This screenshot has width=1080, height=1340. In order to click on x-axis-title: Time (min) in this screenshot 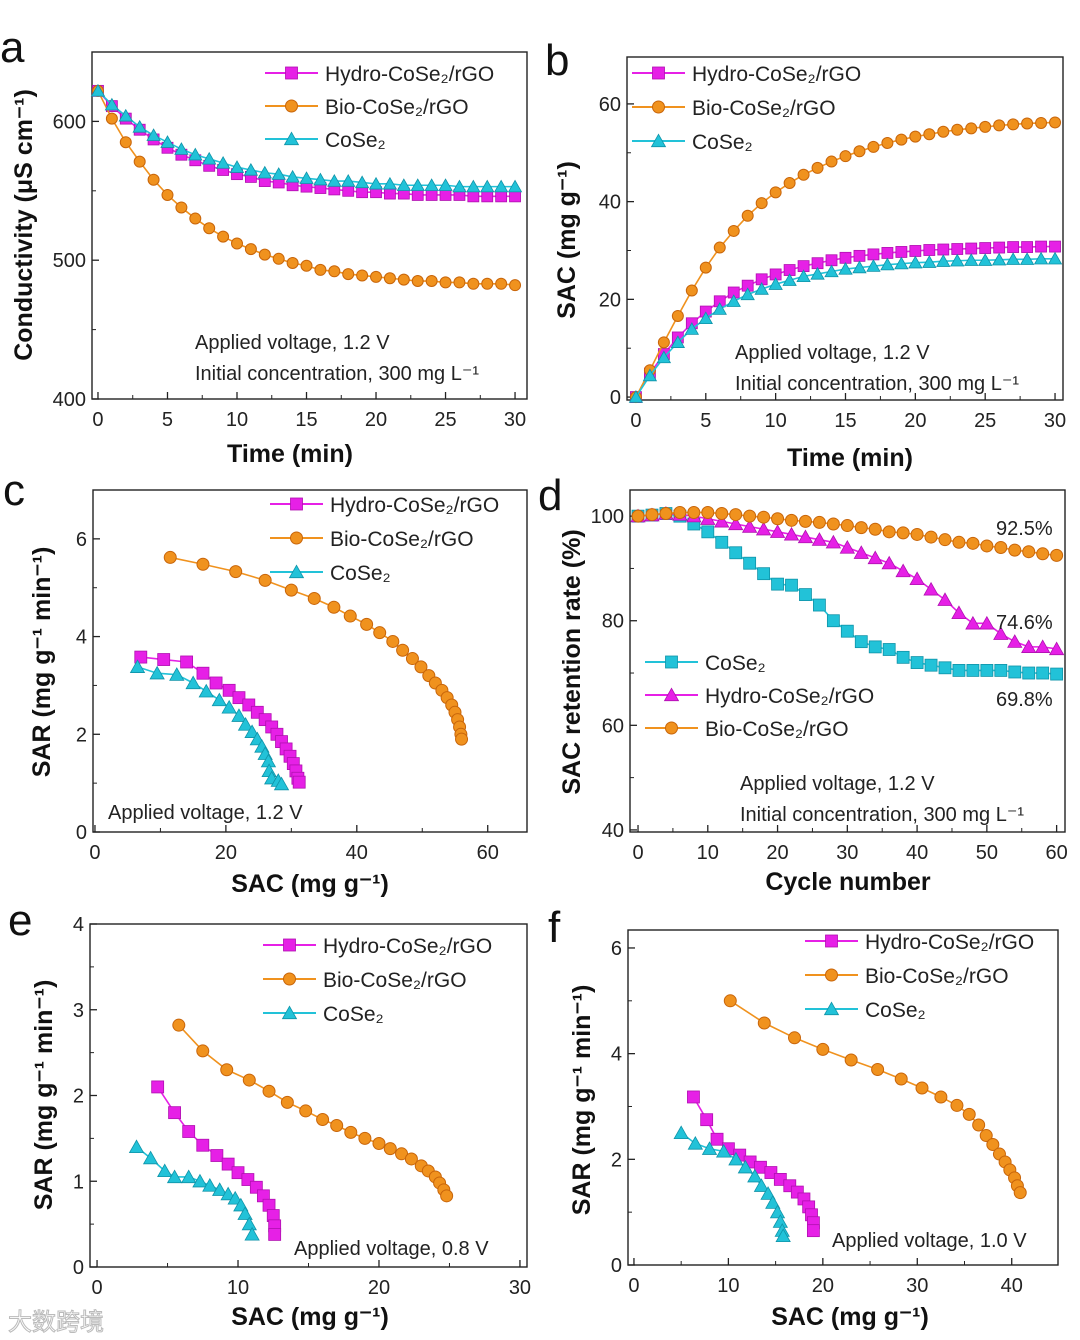, I will do `click(850, 458)`.